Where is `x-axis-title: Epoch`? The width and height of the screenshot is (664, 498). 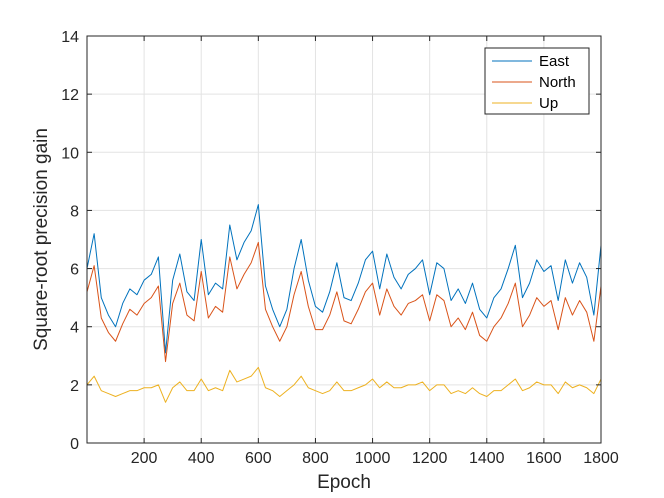
x-axis-title: Epoch is located at coordinates (344, 482).